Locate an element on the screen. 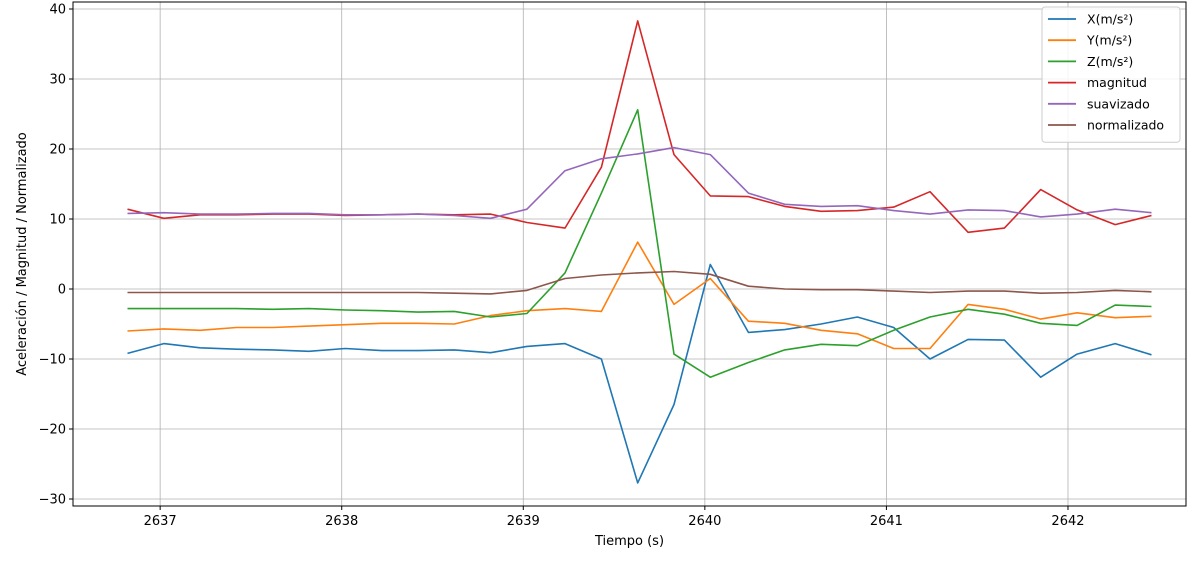 This screenshot has width=1200, height=567. y-axis-label: Aceleración / Magnitud / Normalizado is located at coordinates (22, 254).